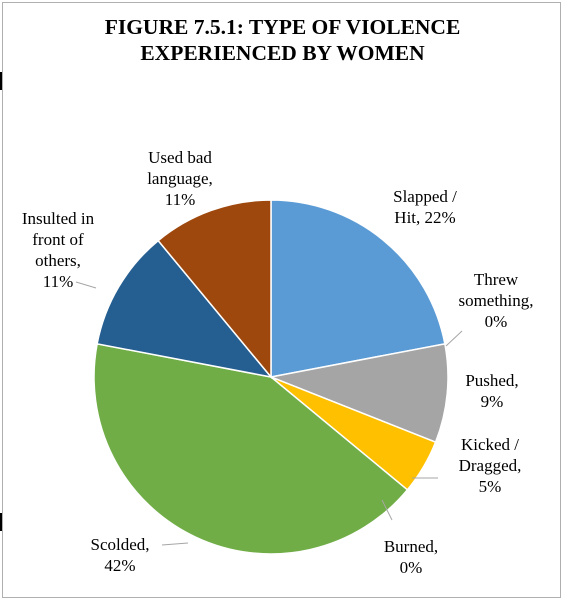 This screenshot has height=602, width=565. What do you see at coordinates (119, 555) in the screenshot?
I see `data-label: Scolded, 42%` at bounding box center [119, 555].